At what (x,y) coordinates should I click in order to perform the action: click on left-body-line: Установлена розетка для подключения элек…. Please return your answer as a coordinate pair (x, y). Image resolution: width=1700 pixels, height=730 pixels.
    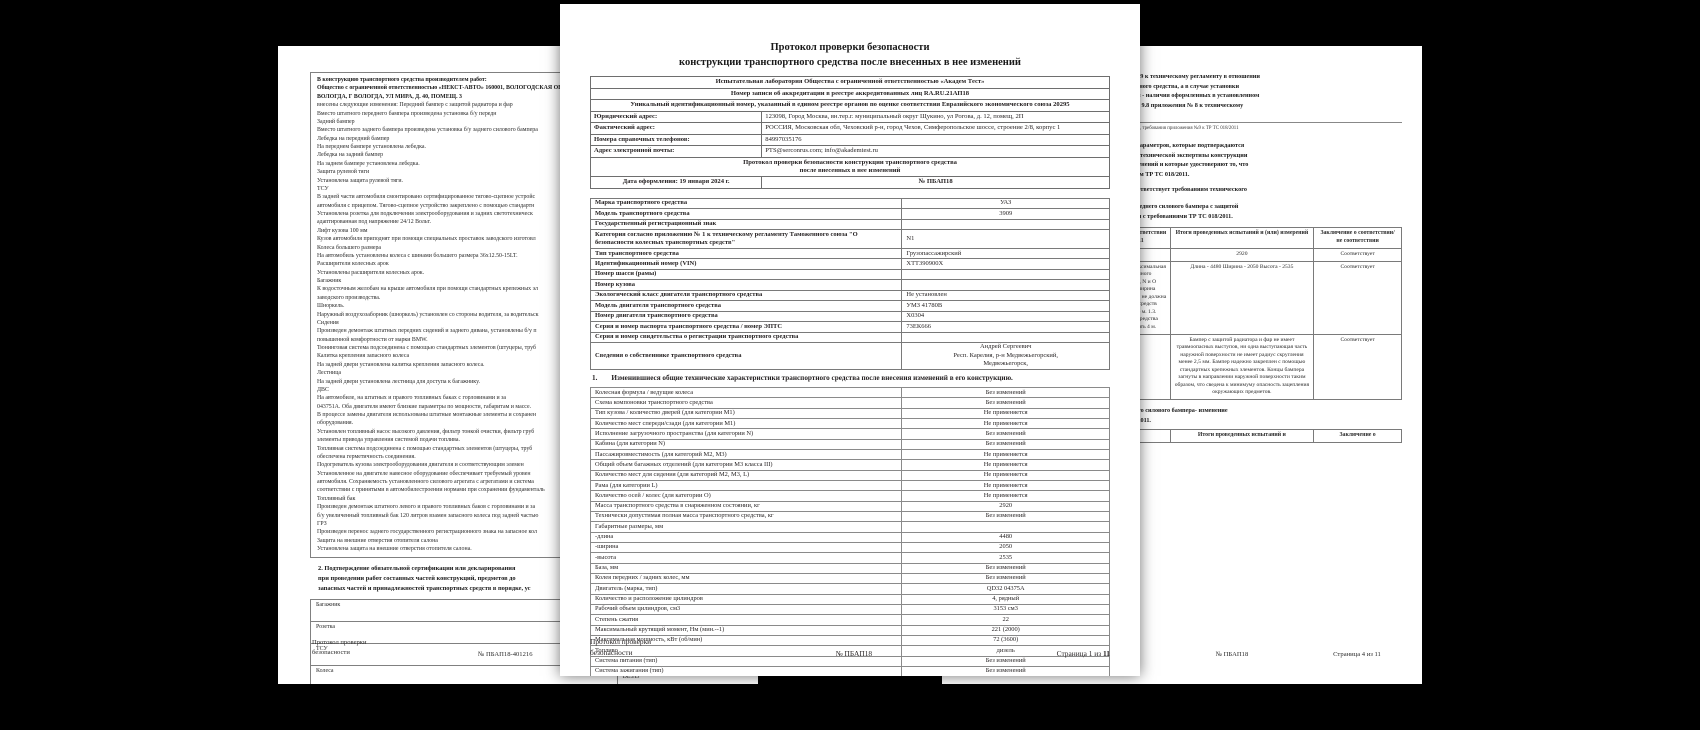
    Looking at the image, I should click on (425, 214).